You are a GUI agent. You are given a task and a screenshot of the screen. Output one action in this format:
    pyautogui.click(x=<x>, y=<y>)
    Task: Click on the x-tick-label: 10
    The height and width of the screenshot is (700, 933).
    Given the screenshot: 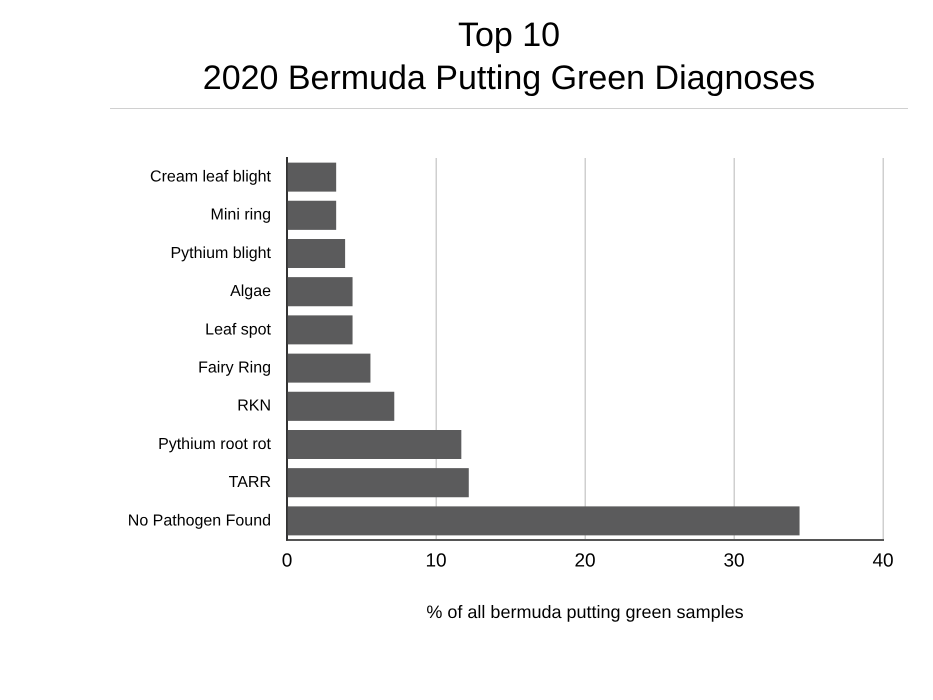 What is the action you would take?
    pyautogui.click(x=436, y=561)
    